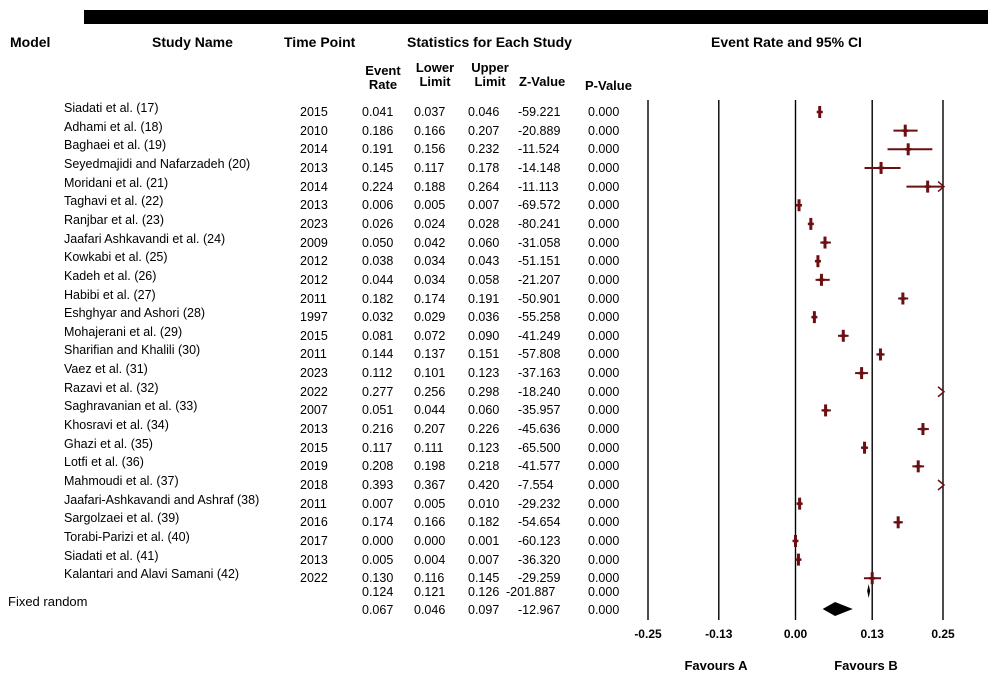 The image size is (1000, 684). What do you see at coordinates (484, 298) in the screenshot?
I see `upper-limit-cell: 0.191` at bounding box center [484, 298].